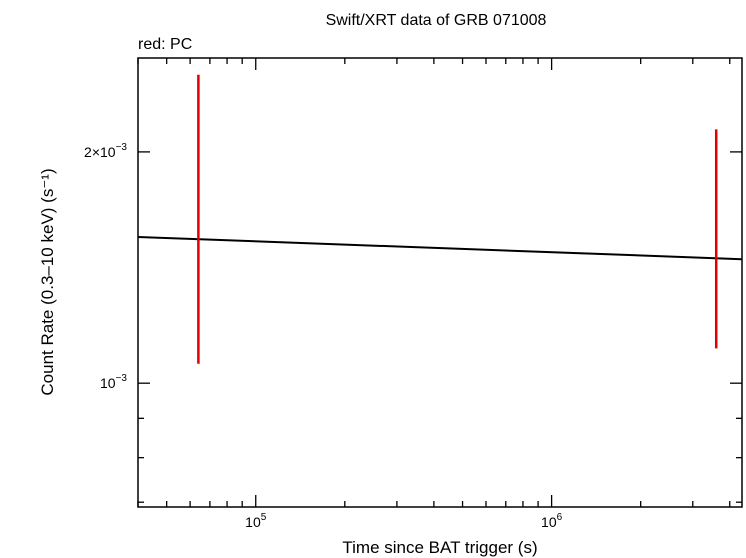  I want to click on model-line, so click(440, 248).